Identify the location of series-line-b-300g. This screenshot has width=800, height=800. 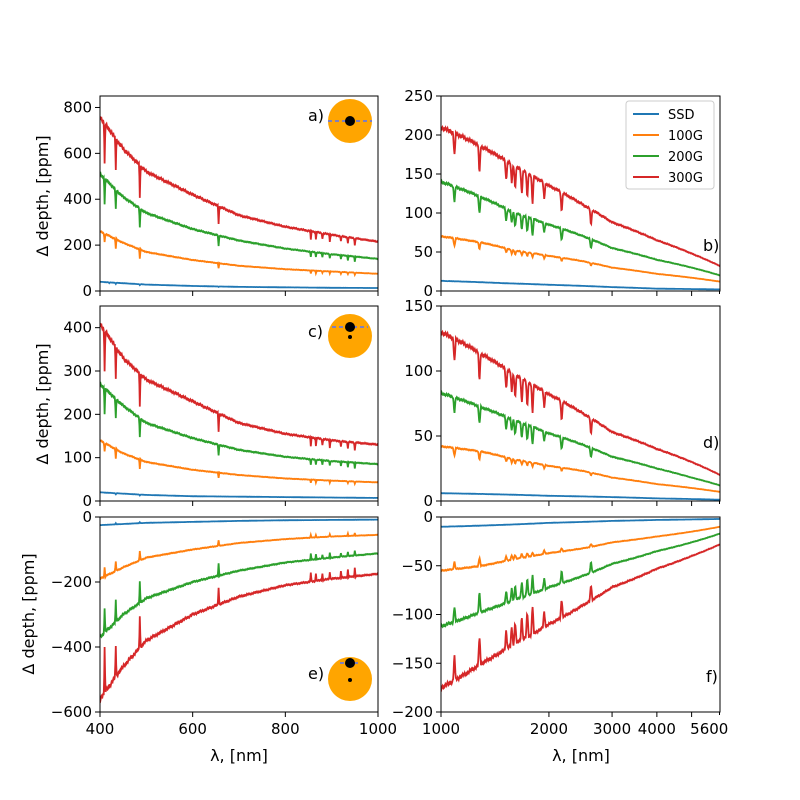
(580, 196).